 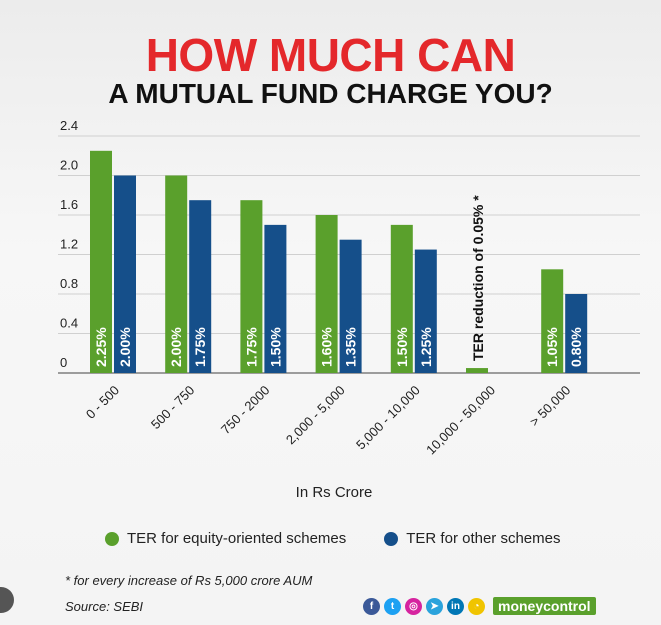 I want to click on annotation: TER reduction of 0.05% *, so click(x=478, y=278).